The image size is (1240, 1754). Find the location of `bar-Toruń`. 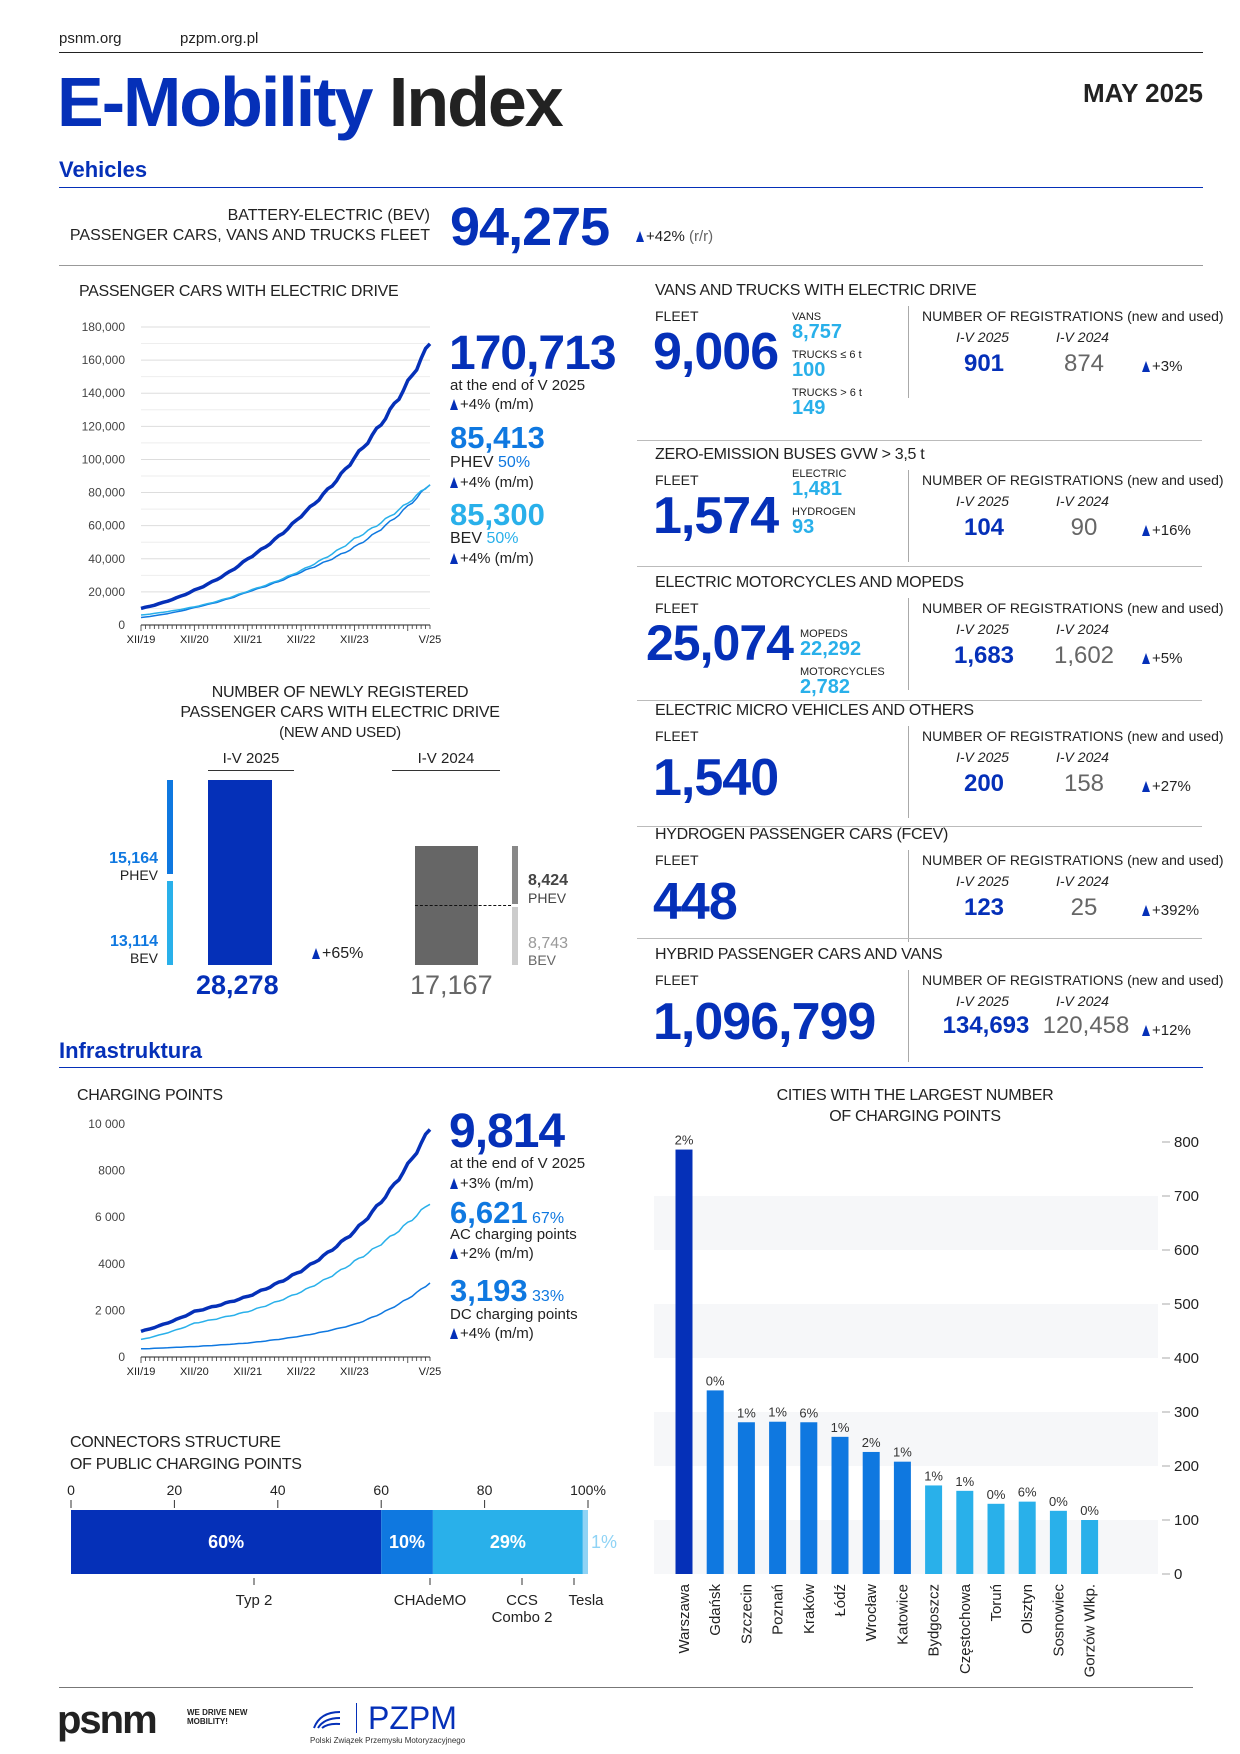

bar-Toruń is located at coordinates (996, 1538).